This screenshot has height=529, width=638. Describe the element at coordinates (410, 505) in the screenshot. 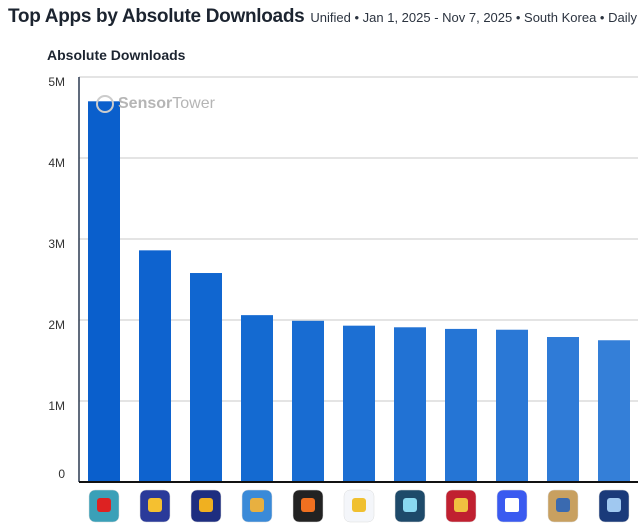

I see `app-icon-7-glyph` at that location.